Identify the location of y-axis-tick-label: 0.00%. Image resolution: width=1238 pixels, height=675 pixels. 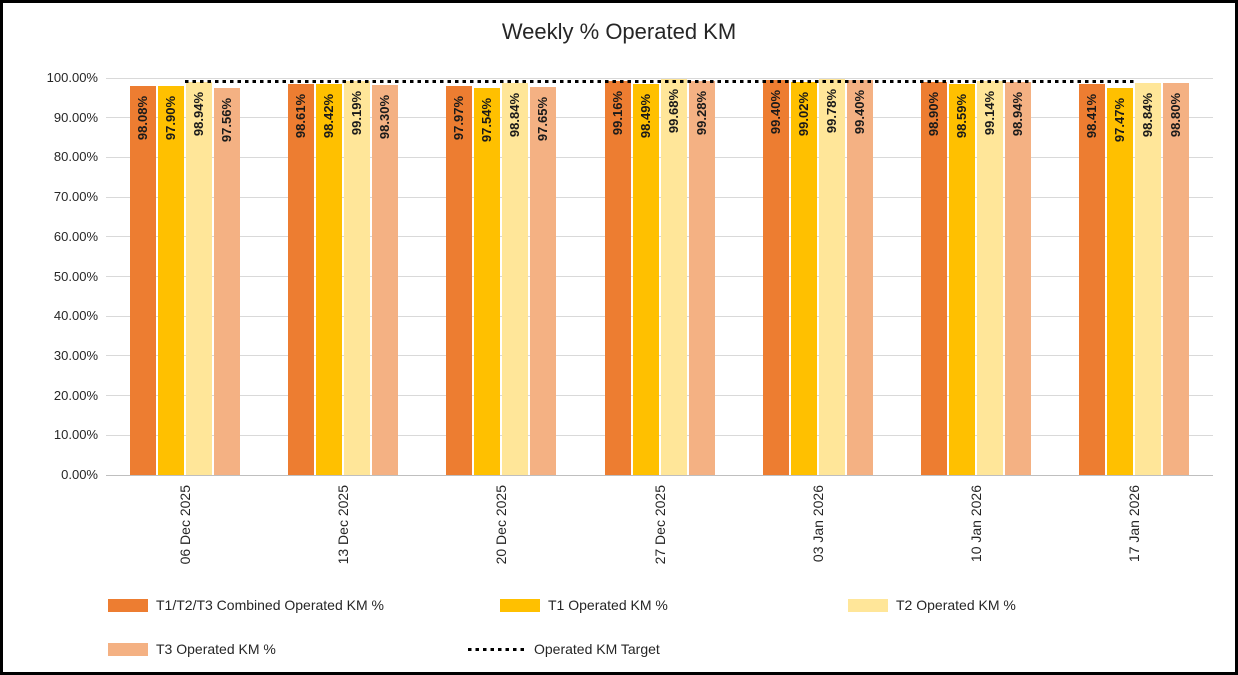
(79, 474).